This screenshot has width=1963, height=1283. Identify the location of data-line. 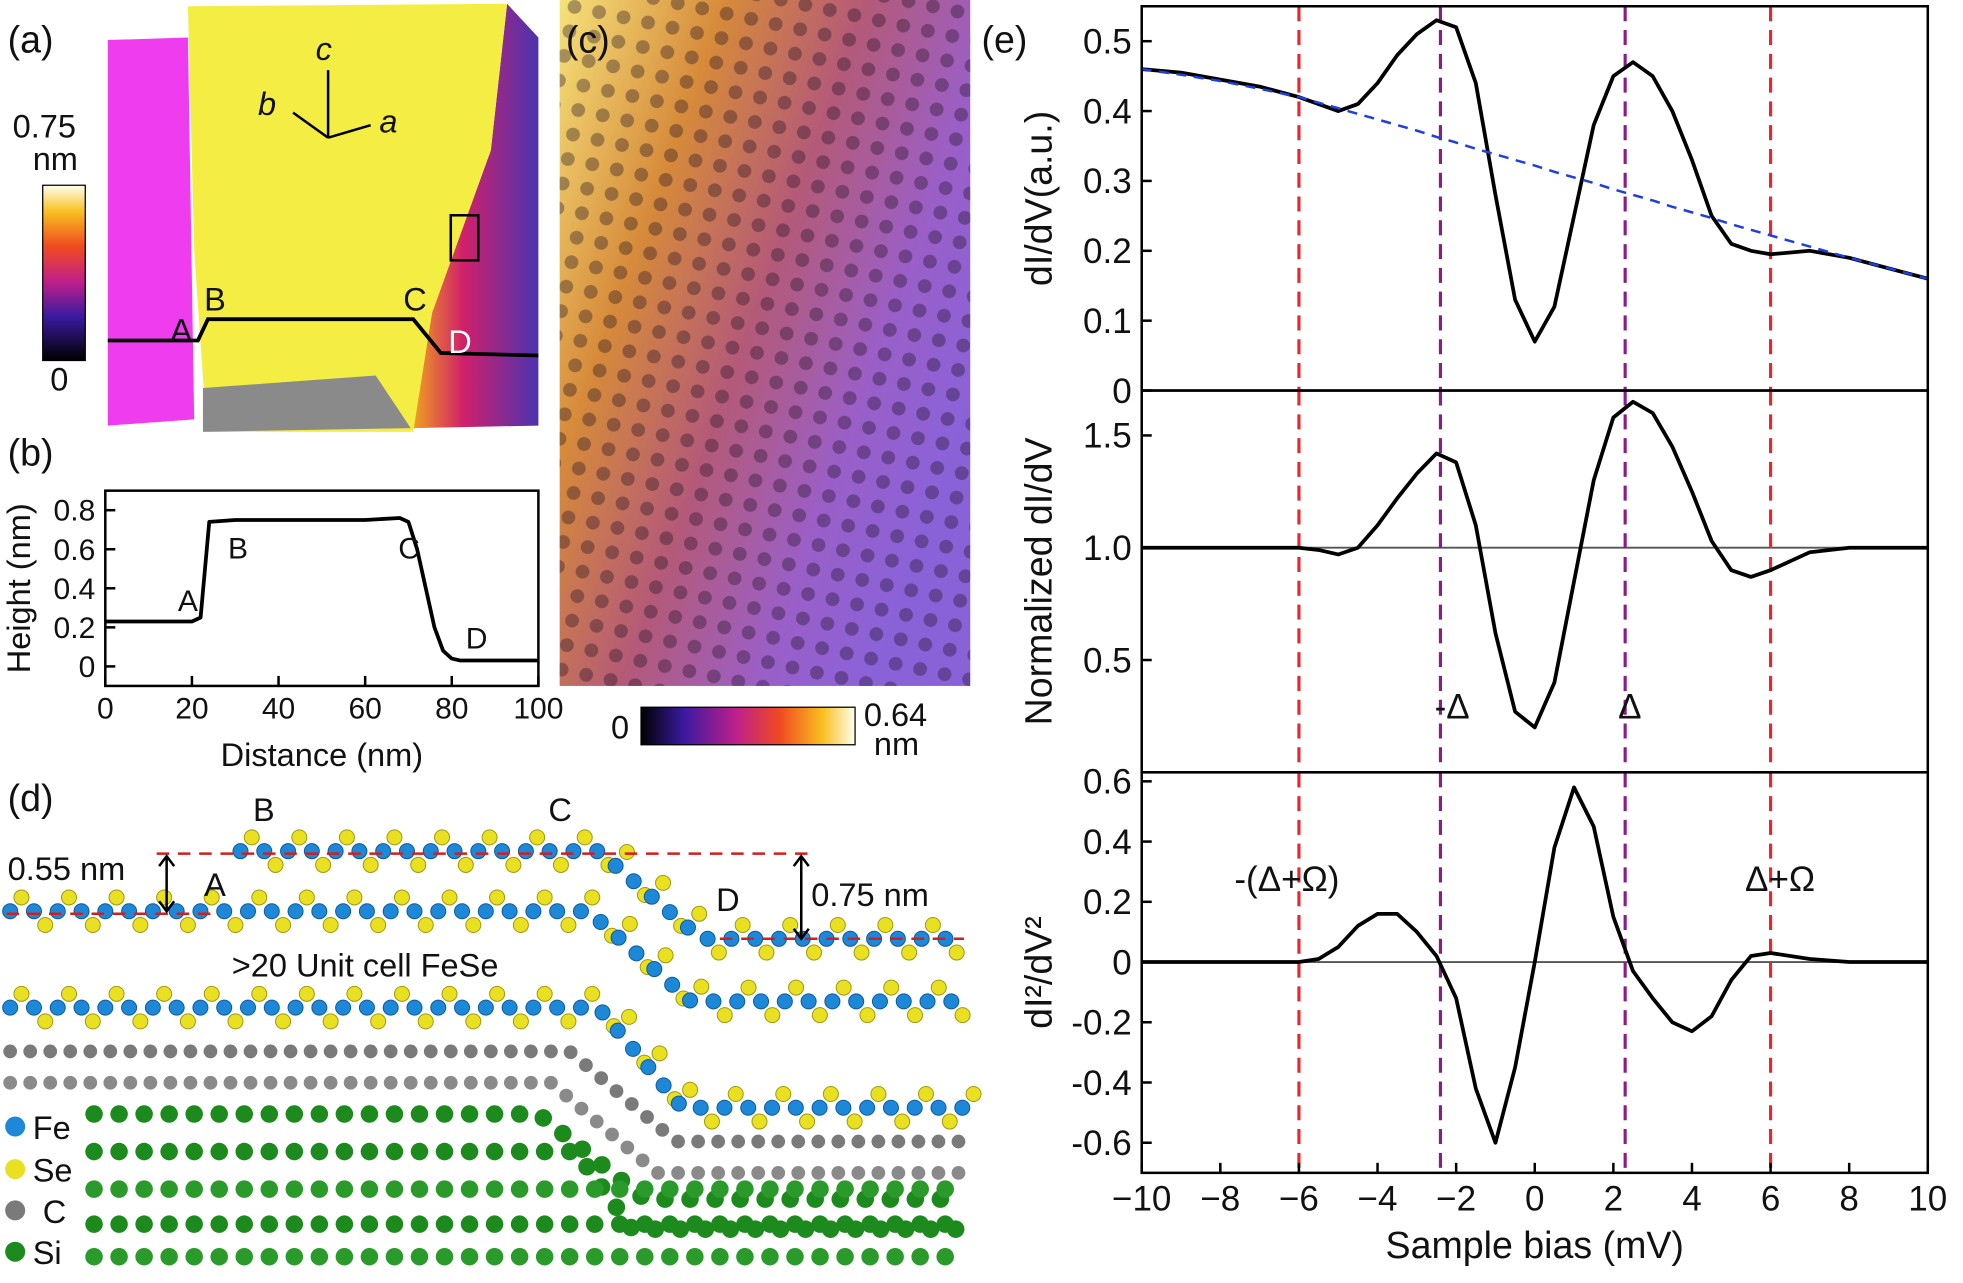
(1535, 173).